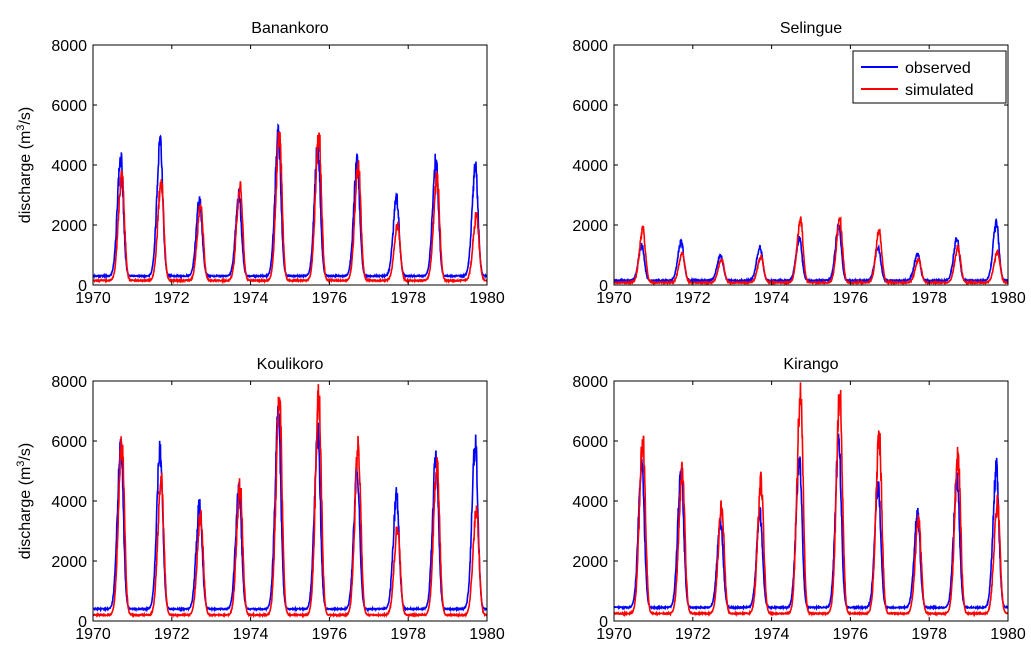  I want to click on panel-title: Banankoro, so click(289, 28).